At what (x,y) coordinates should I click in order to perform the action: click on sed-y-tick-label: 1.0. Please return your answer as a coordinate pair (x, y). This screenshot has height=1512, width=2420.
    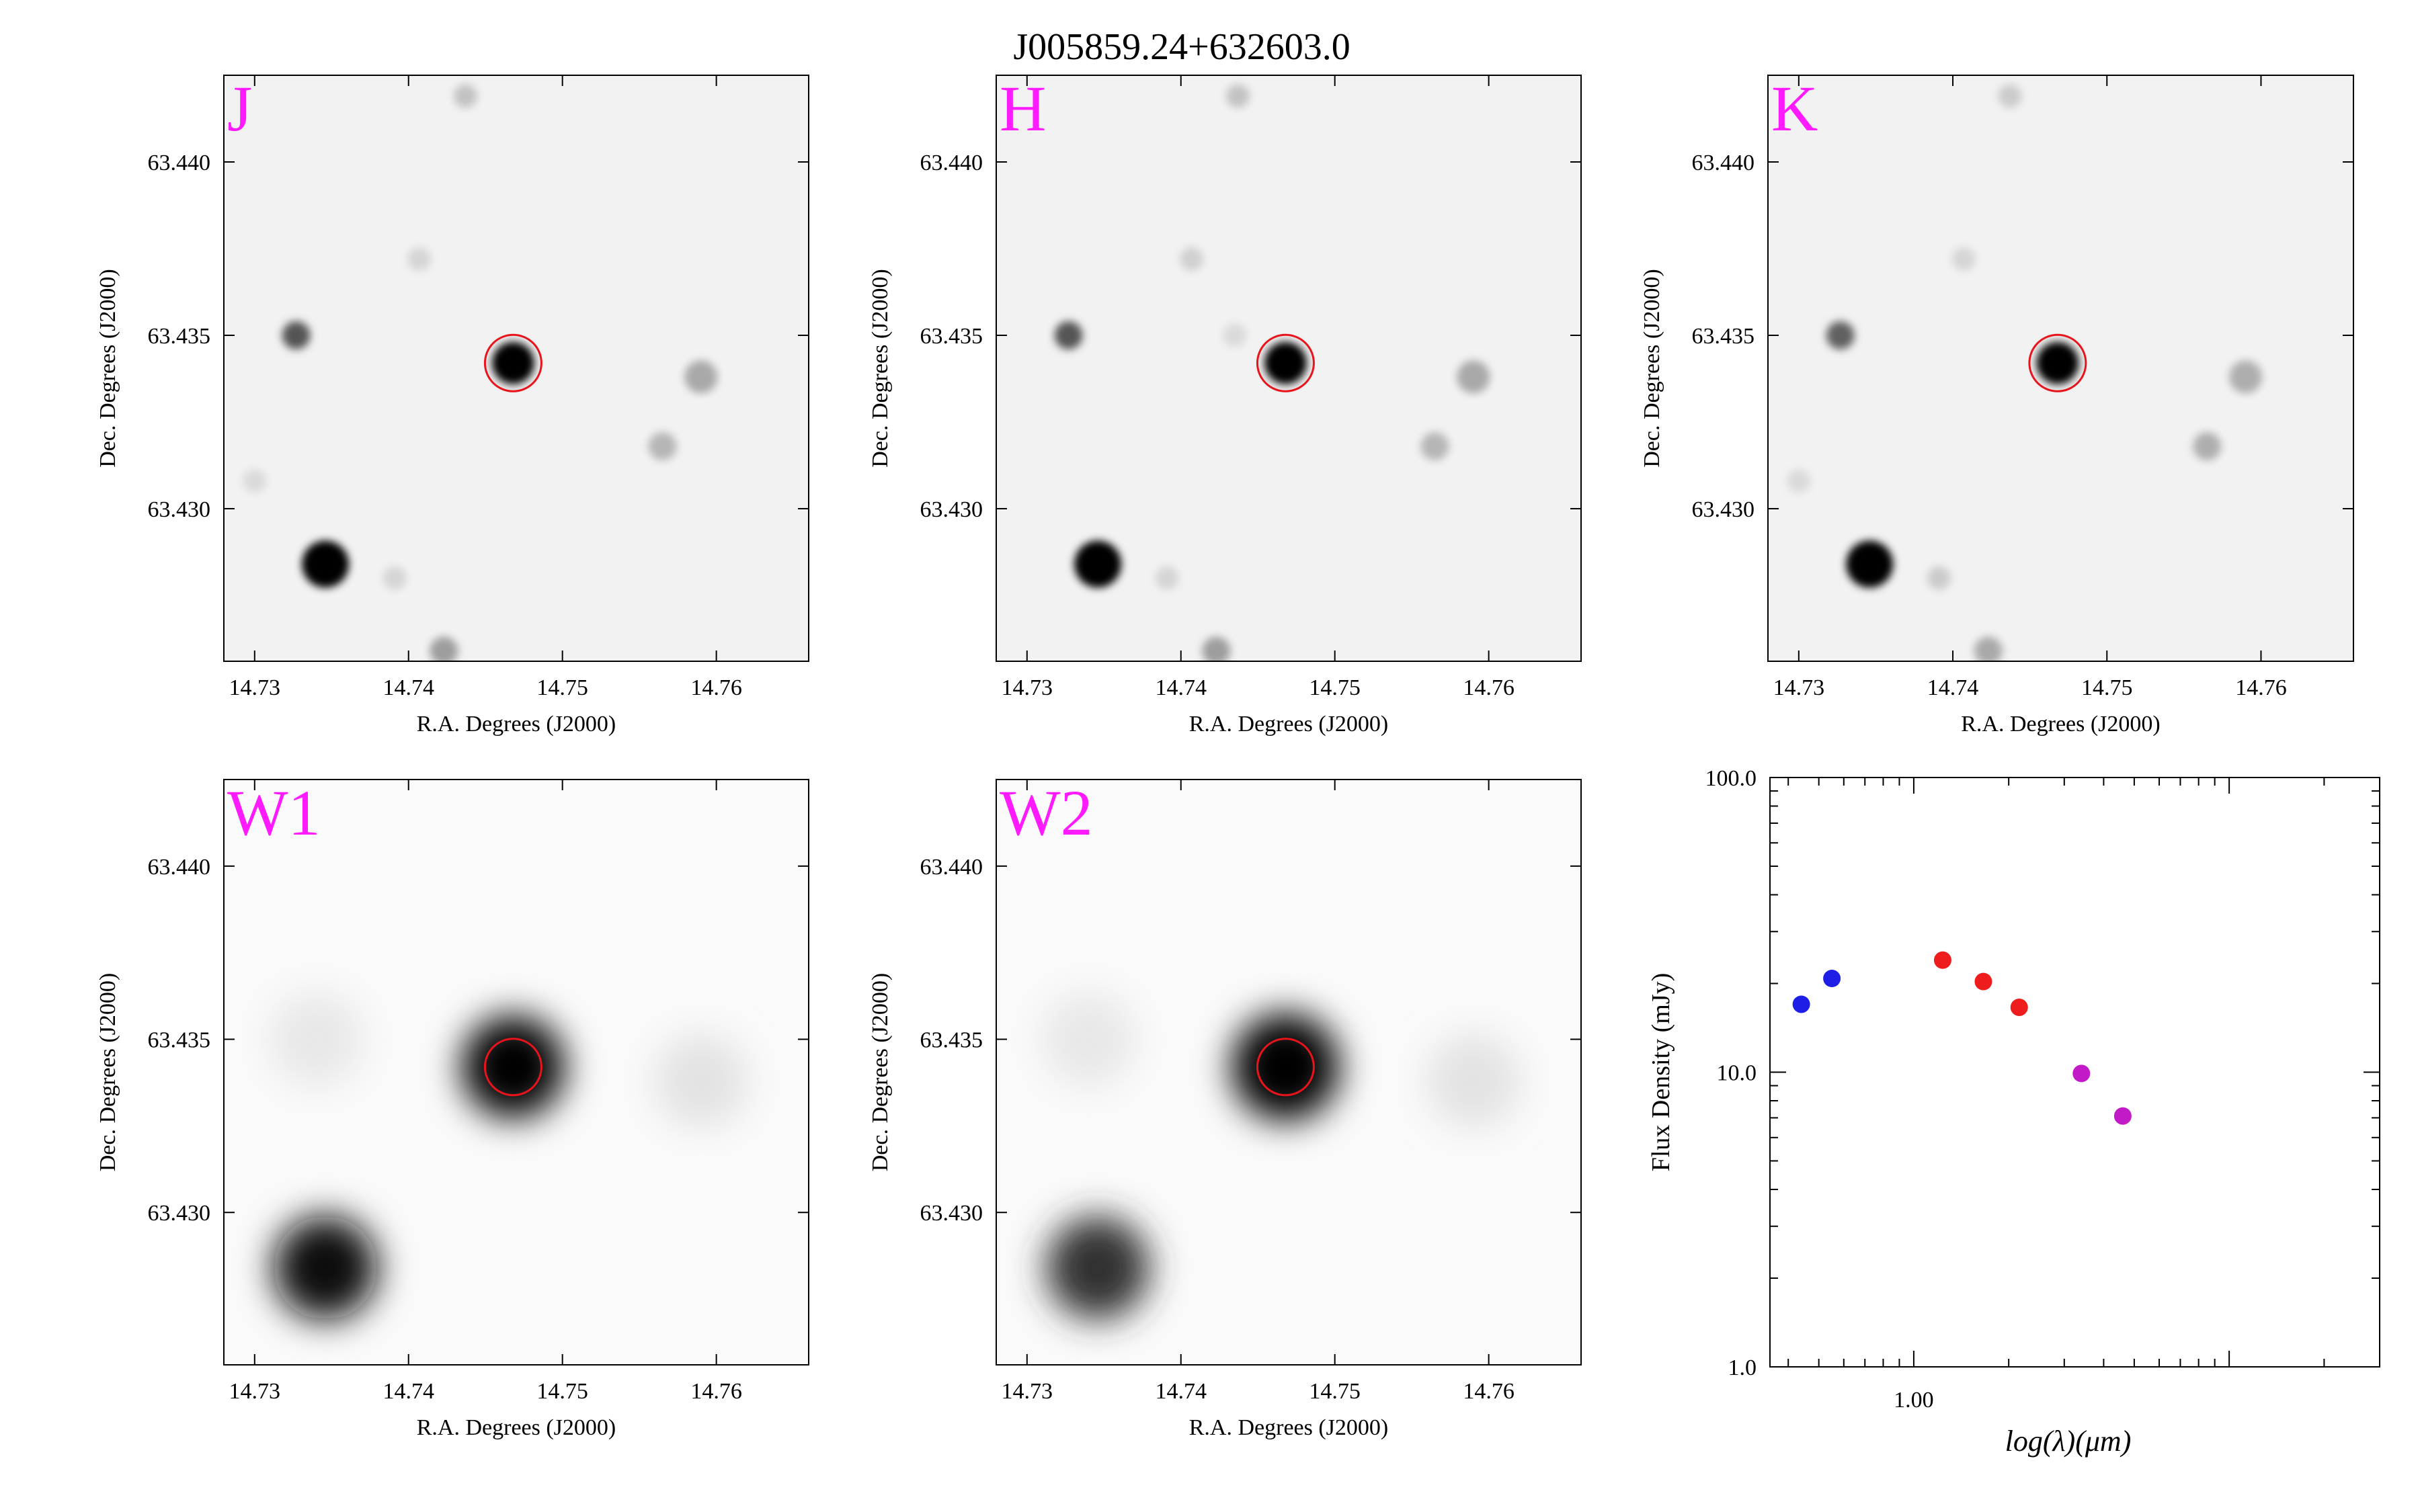
    Looking at the image, I should click on (1742, 1367).